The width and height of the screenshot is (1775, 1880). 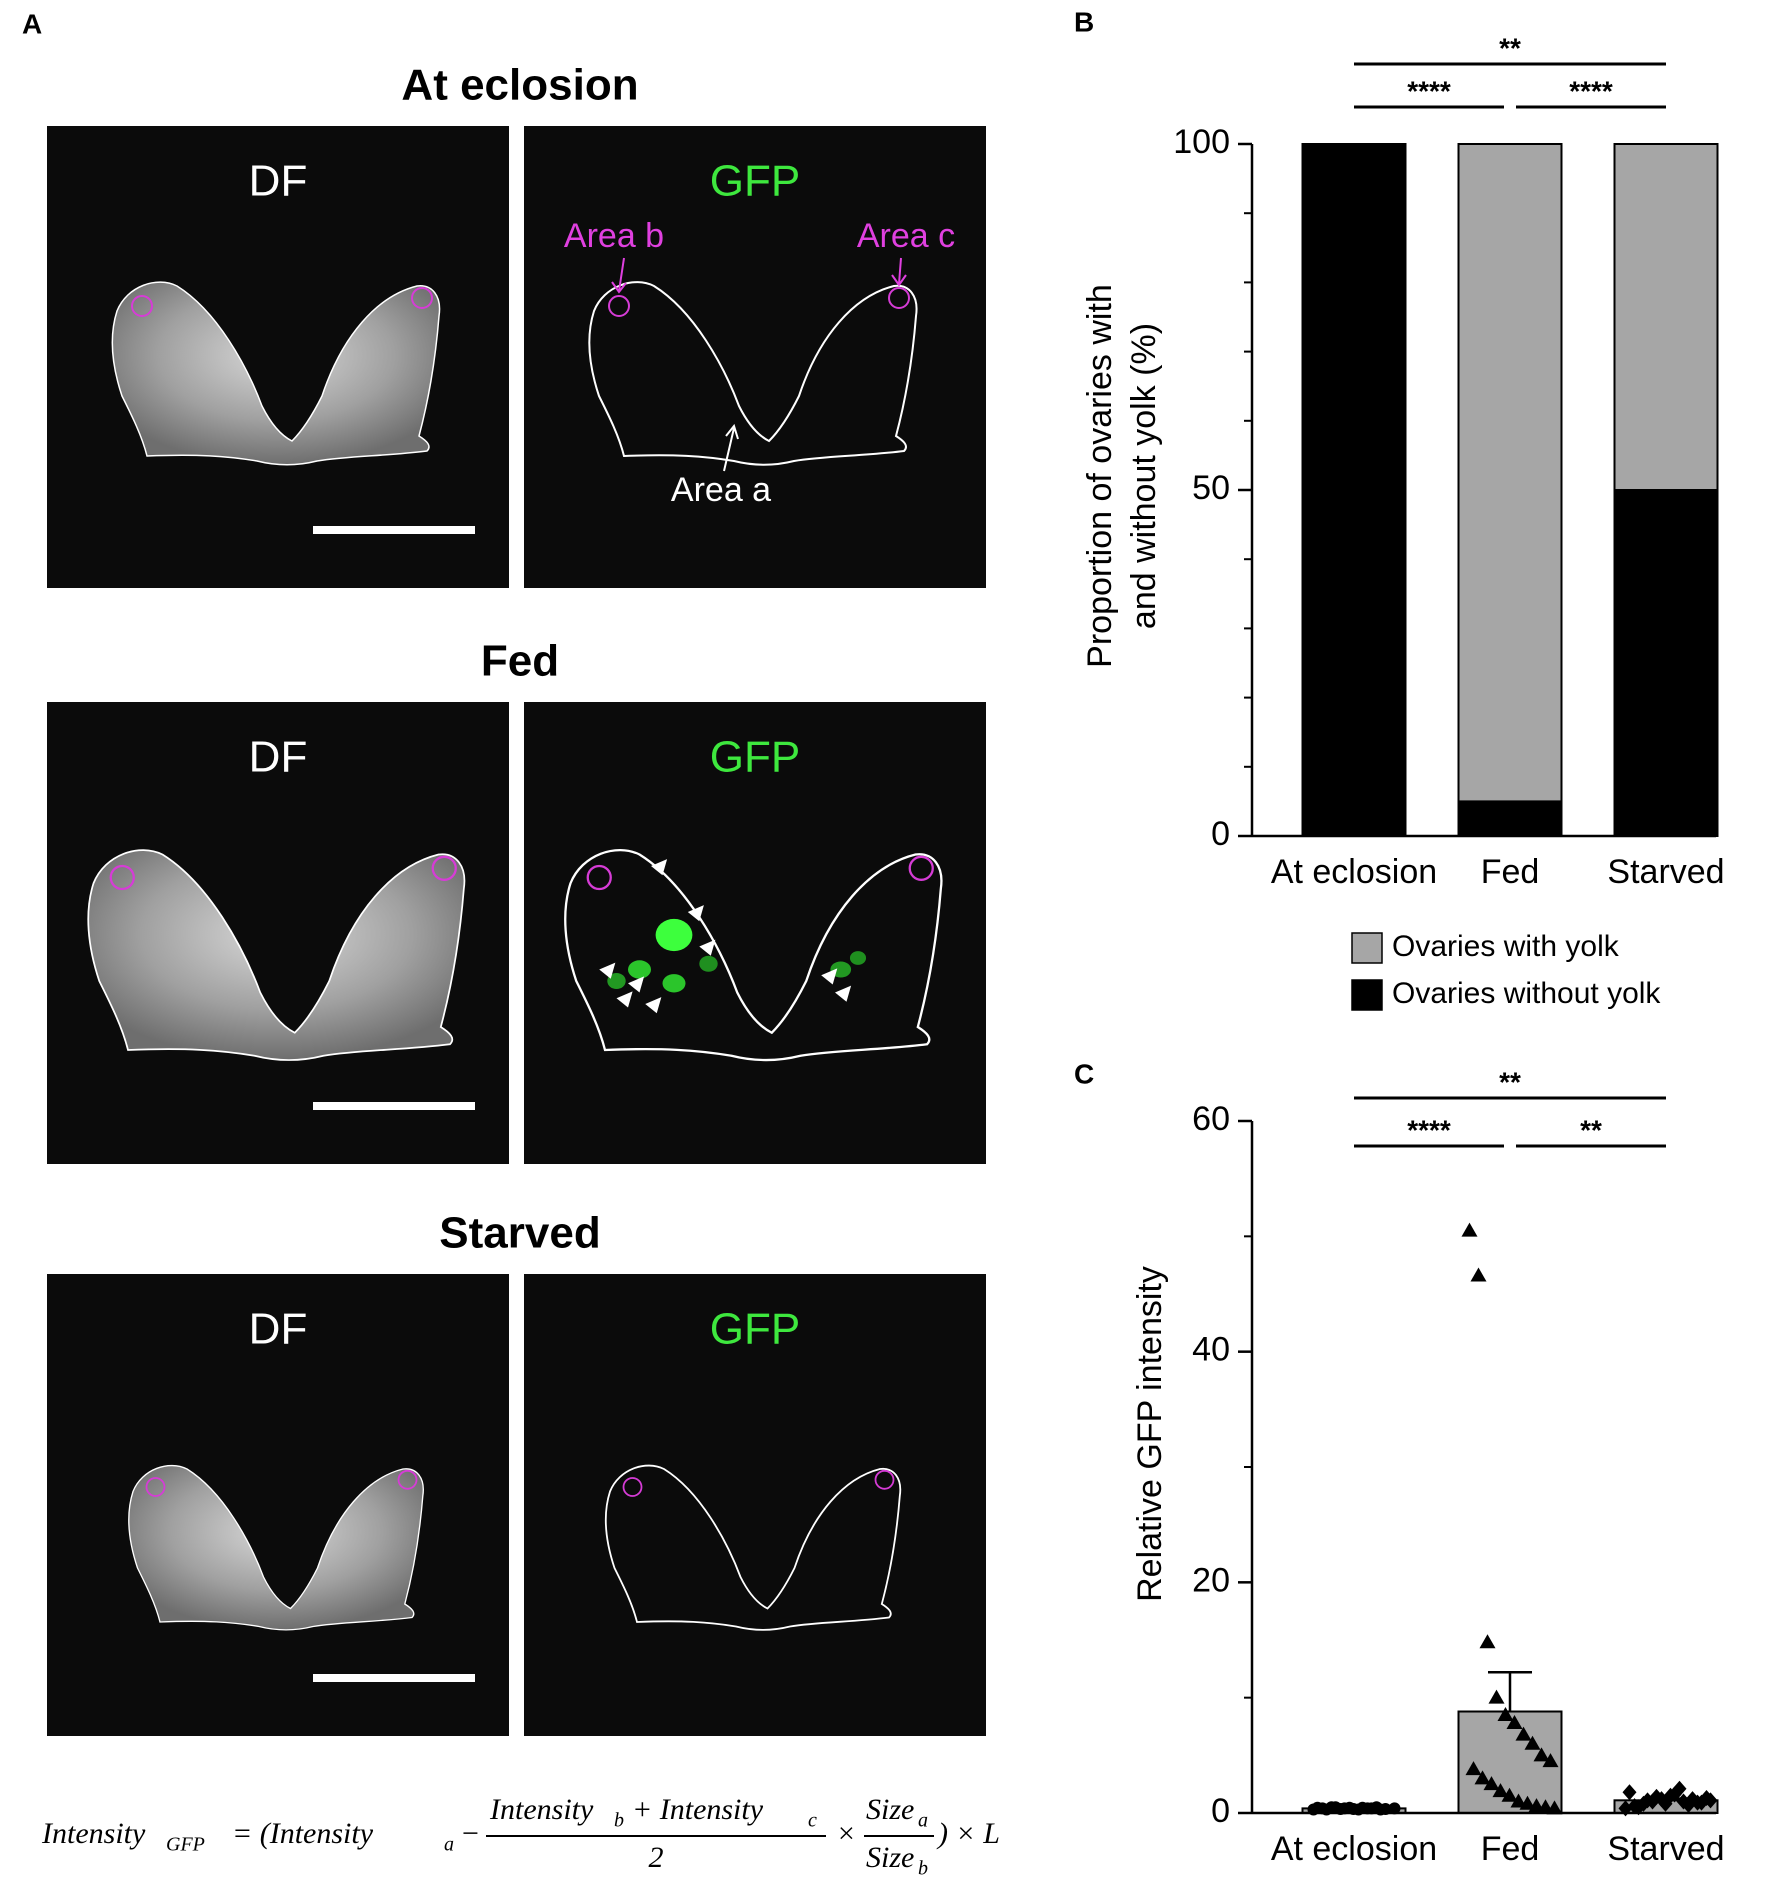 What do you see at coordinates (303, 1833) in the screenshot?
I see `formula-part: = (Intensity` at bounding box center [303, 1833].